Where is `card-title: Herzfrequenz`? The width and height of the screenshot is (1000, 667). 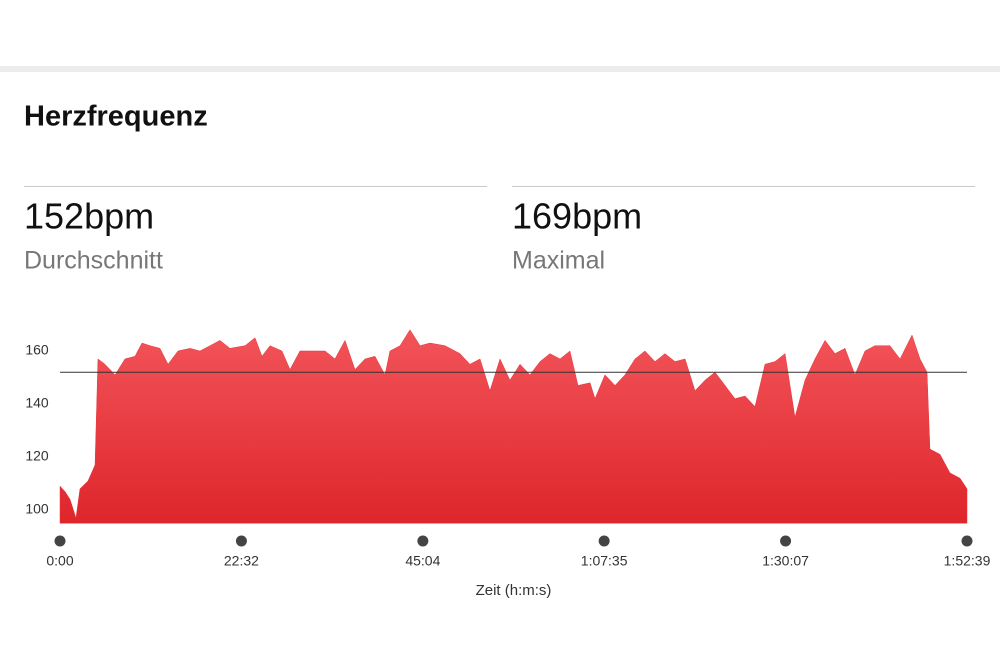 card-title: Herzfrequenz is located at coordinates (116, 117).